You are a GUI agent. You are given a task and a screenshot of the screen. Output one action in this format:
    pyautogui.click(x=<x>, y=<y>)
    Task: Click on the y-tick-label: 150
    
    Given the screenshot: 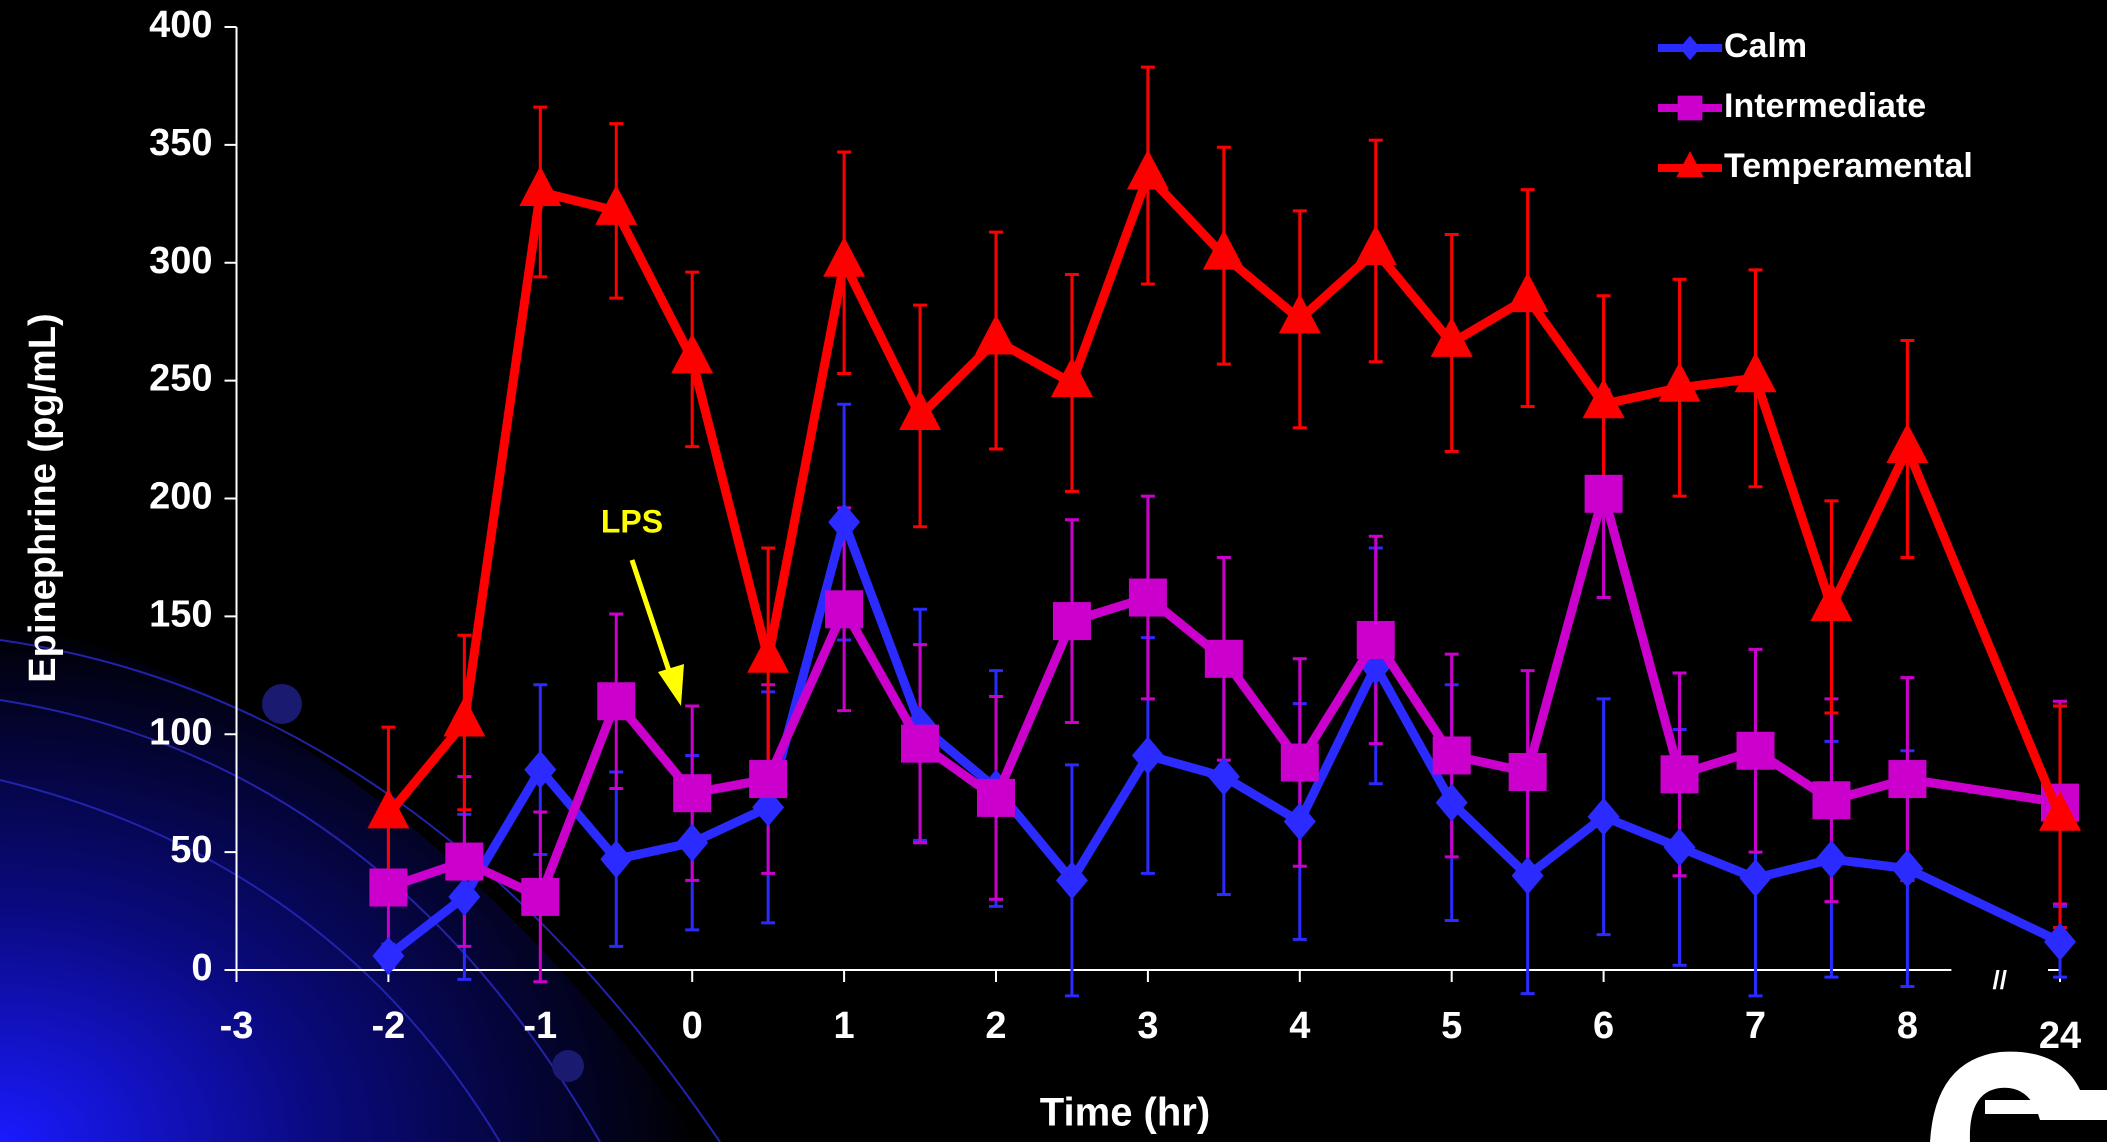 What is the action you would take?
    pyautogui.click(x=180, y=614)
    